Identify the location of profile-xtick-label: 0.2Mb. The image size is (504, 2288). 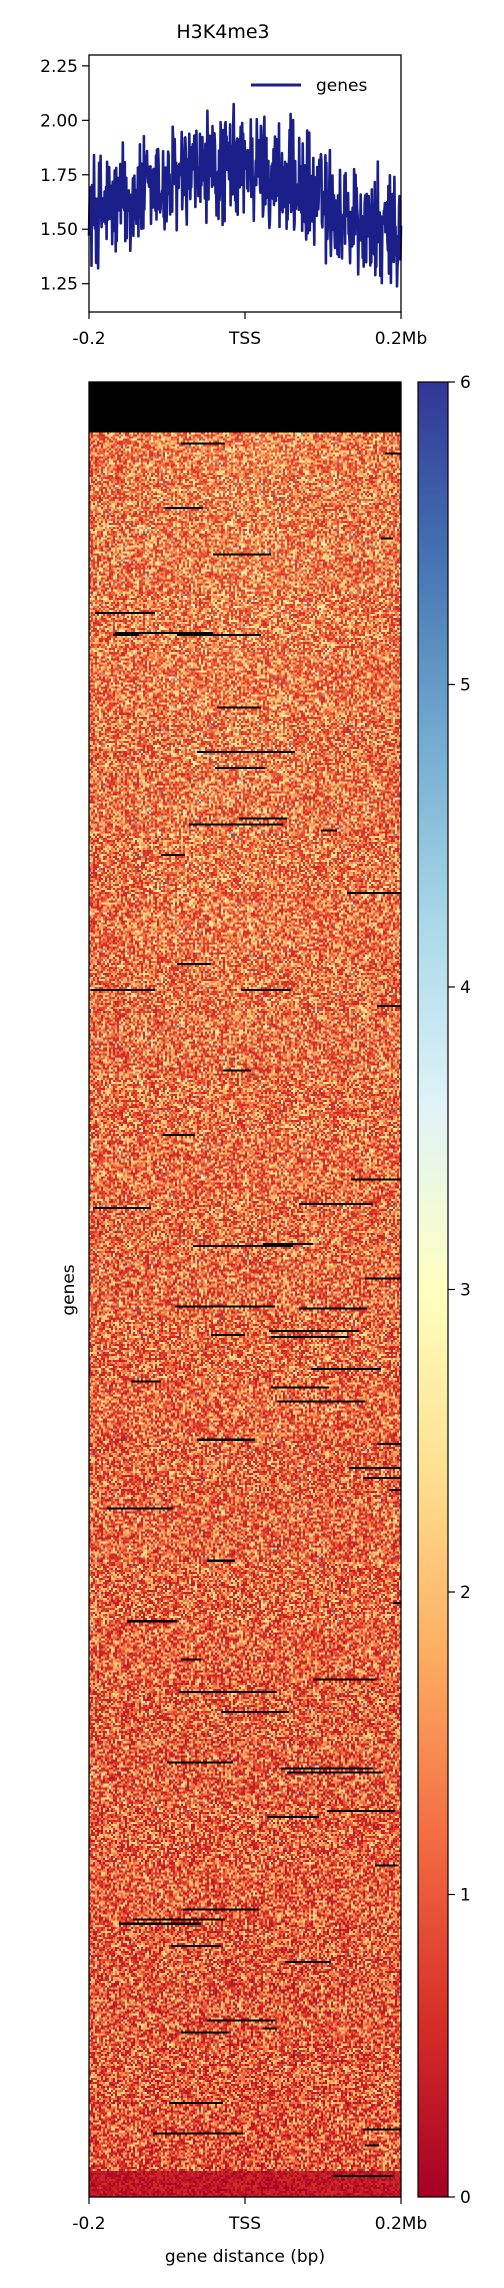
(401, 339).